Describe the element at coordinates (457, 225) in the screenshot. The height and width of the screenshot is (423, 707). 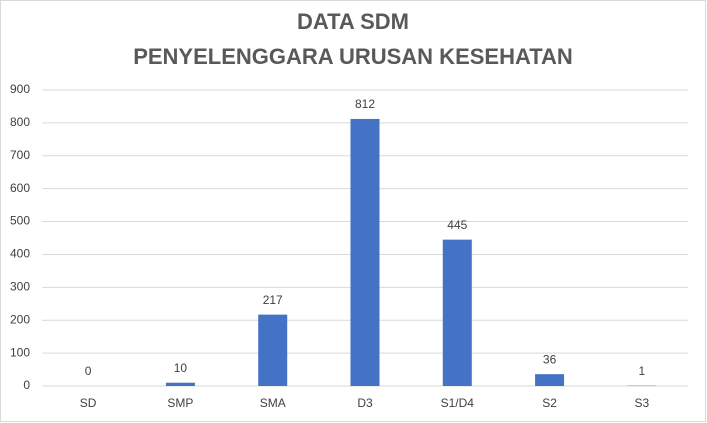
I see `data-label: 445` at that location.